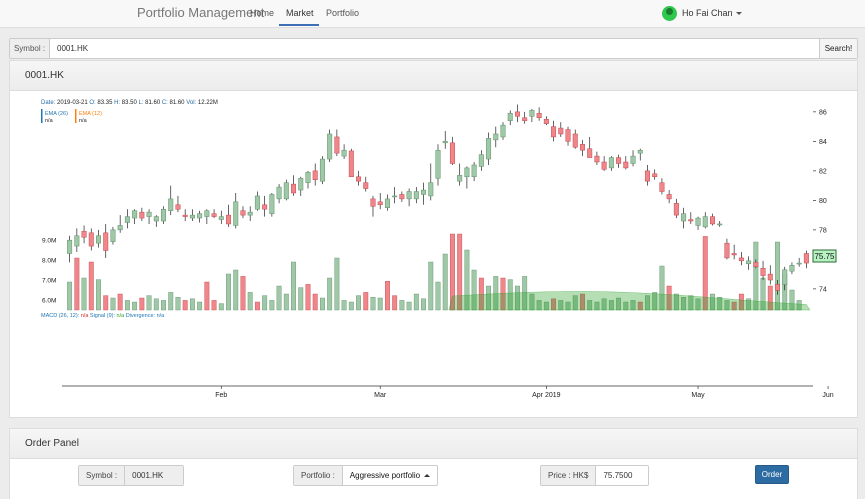 Image resolution: width=865 pixels, height=499 pixels. I want to click on order-symbol-label: Symbol :, so click(102, 475).